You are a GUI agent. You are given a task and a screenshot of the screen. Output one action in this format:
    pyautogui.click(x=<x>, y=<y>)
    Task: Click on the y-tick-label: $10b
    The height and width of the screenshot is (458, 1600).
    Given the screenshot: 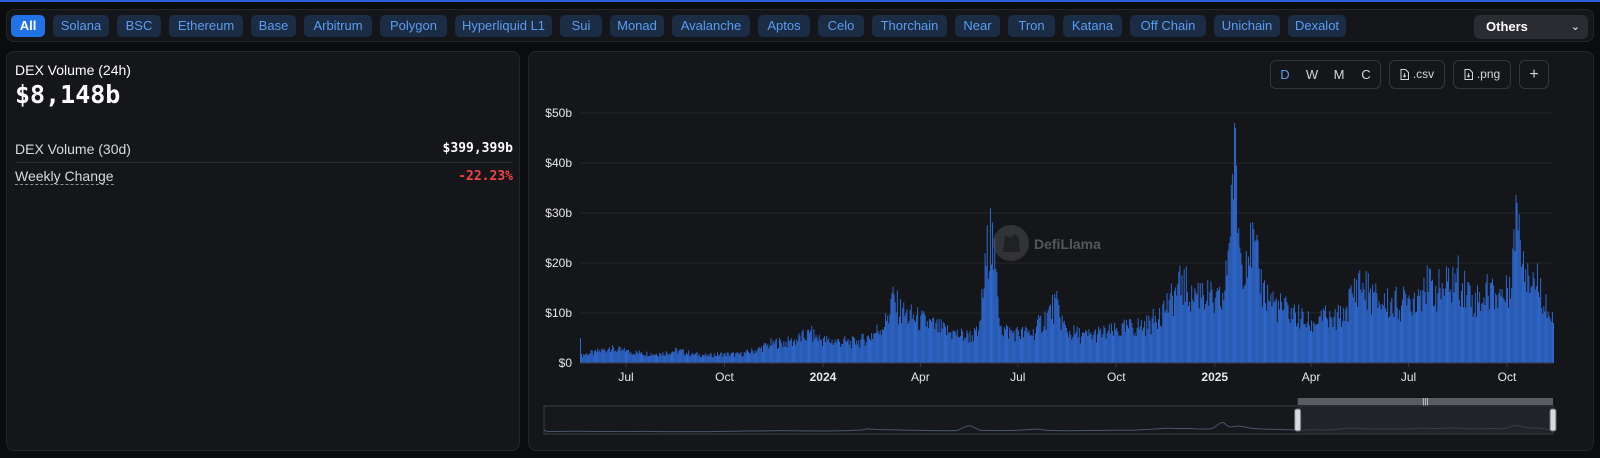 What is the action you would take?
    pyautogui.click(x=558, y=313)
    